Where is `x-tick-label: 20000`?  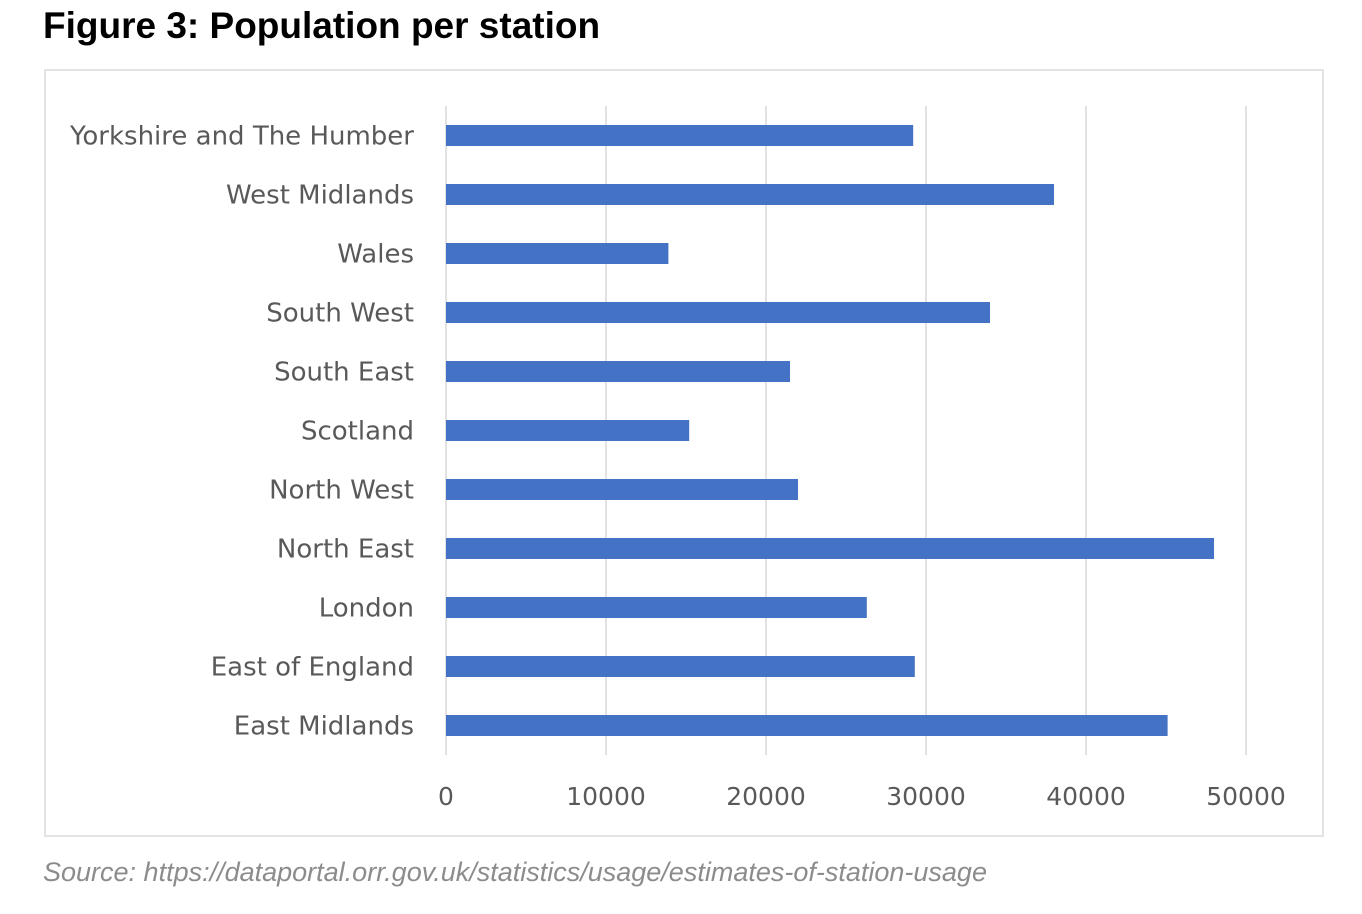 x-tick-label: 20000 is located at coordinates (766, 796).